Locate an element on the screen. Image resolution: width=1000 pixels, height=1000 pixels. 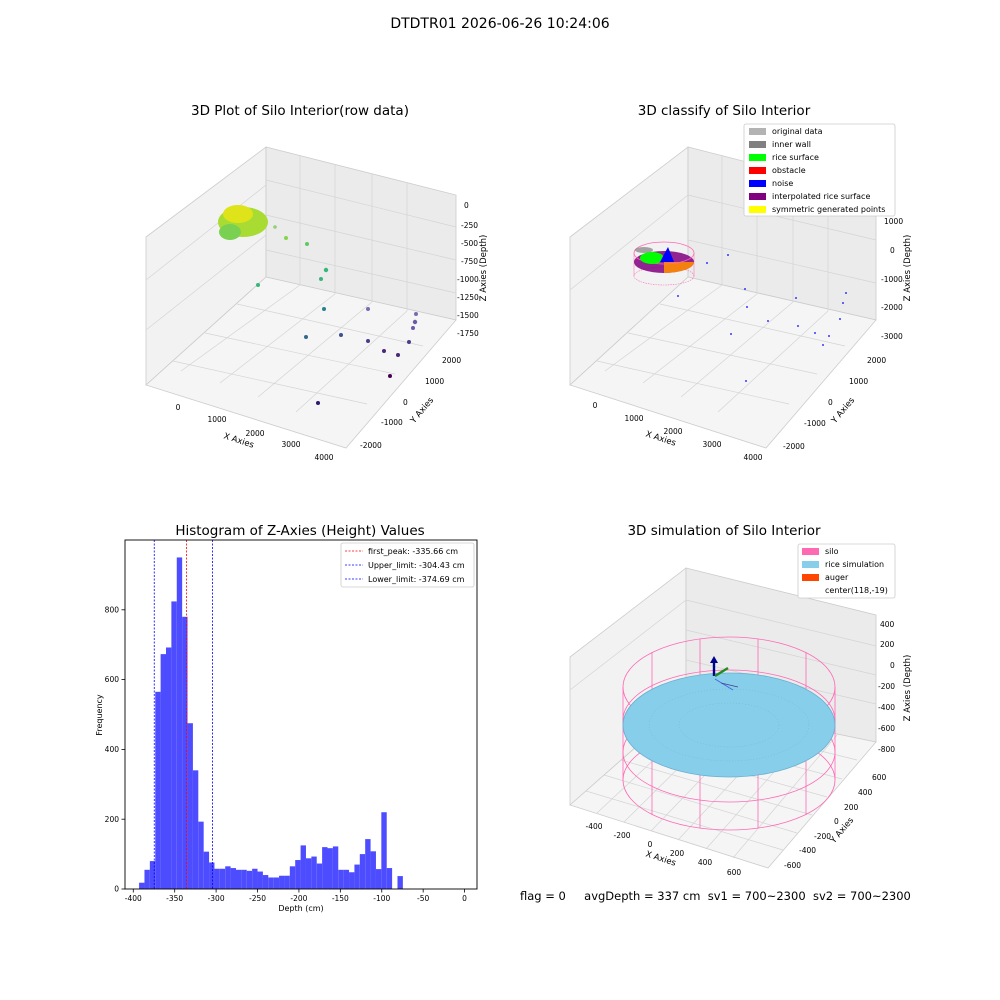
figure-title: DTDTR01 2026-06-26 10:24:06 is located at coordinates (500, 24).